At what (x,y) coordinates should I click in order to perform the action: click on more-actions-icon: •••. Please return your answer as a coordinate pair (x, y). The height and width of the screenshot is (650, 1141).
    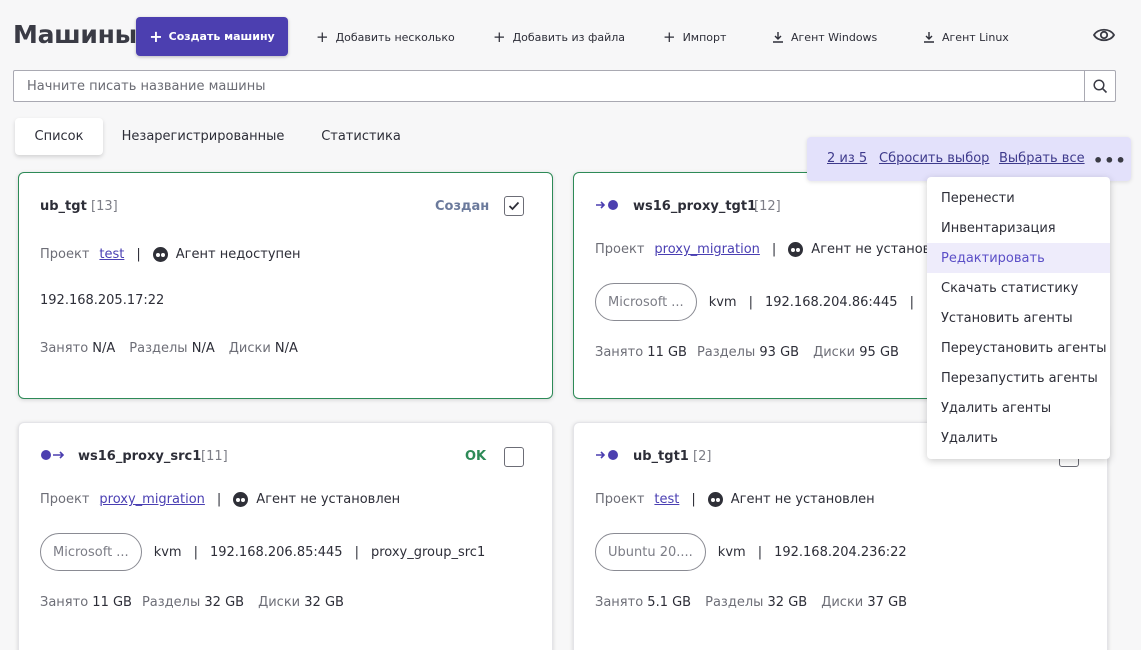
    Looking at the image, I should click on (1110, 160).